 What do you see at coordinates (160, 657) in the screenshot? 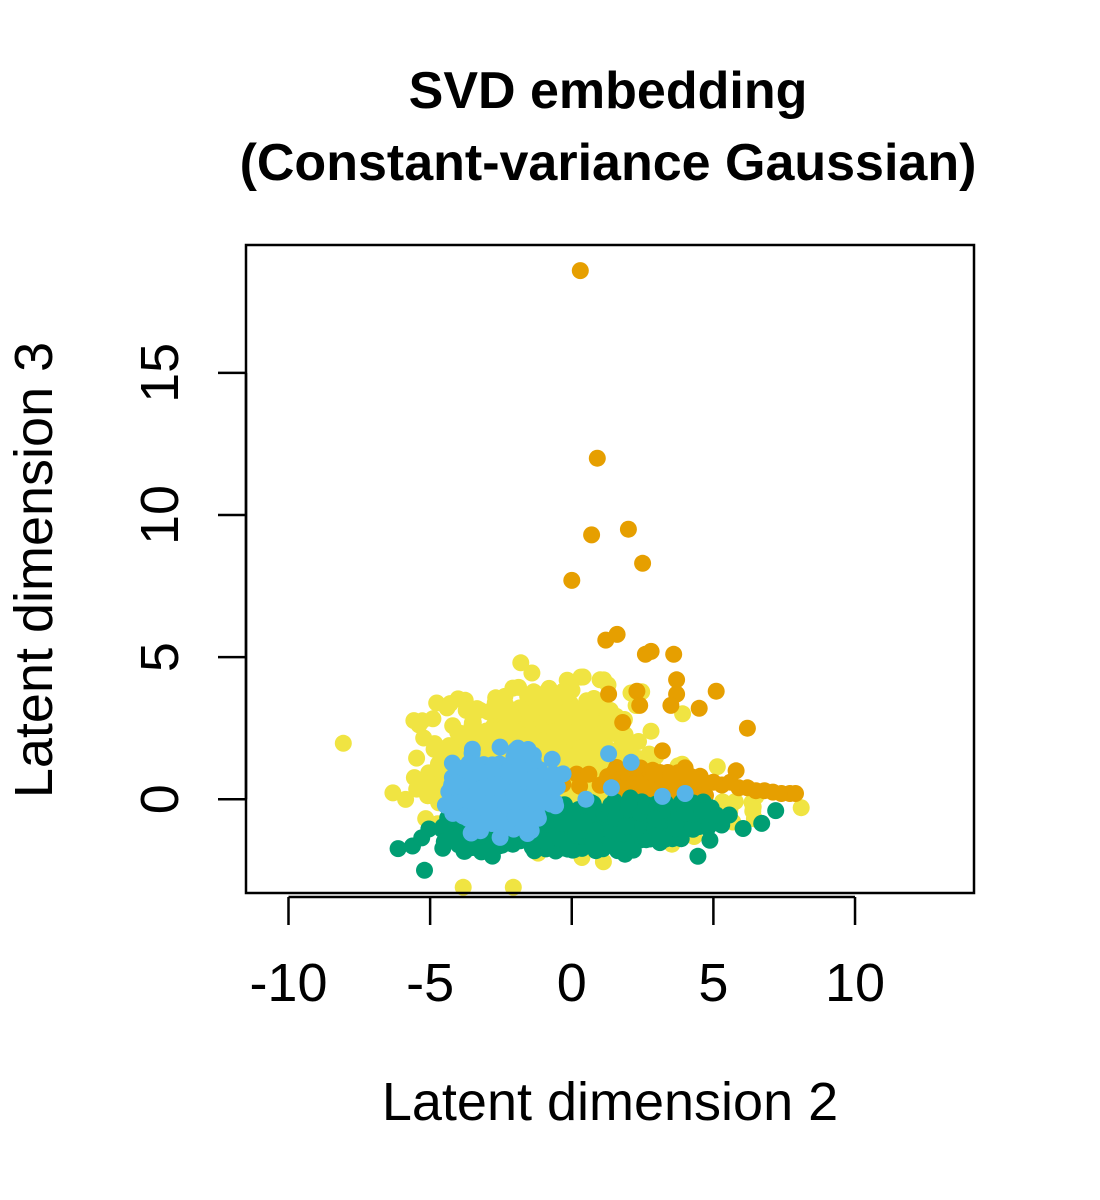
I see `y-tick-label: 5` at bounding box center [160, 657].